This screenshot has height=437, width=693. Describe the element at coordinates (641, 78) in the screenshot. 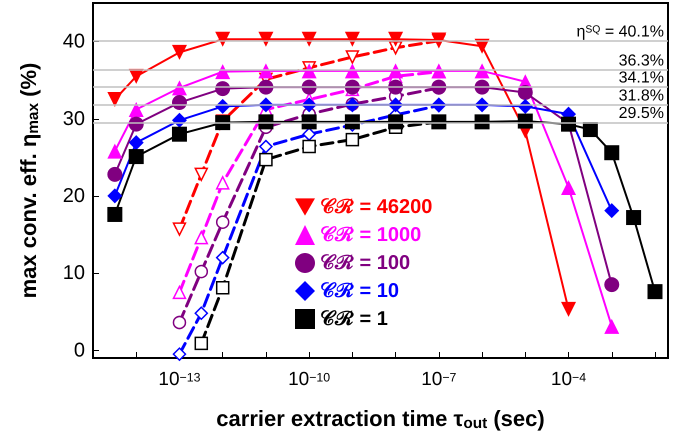

I see `ref-line-label: 34.1%` at that location.